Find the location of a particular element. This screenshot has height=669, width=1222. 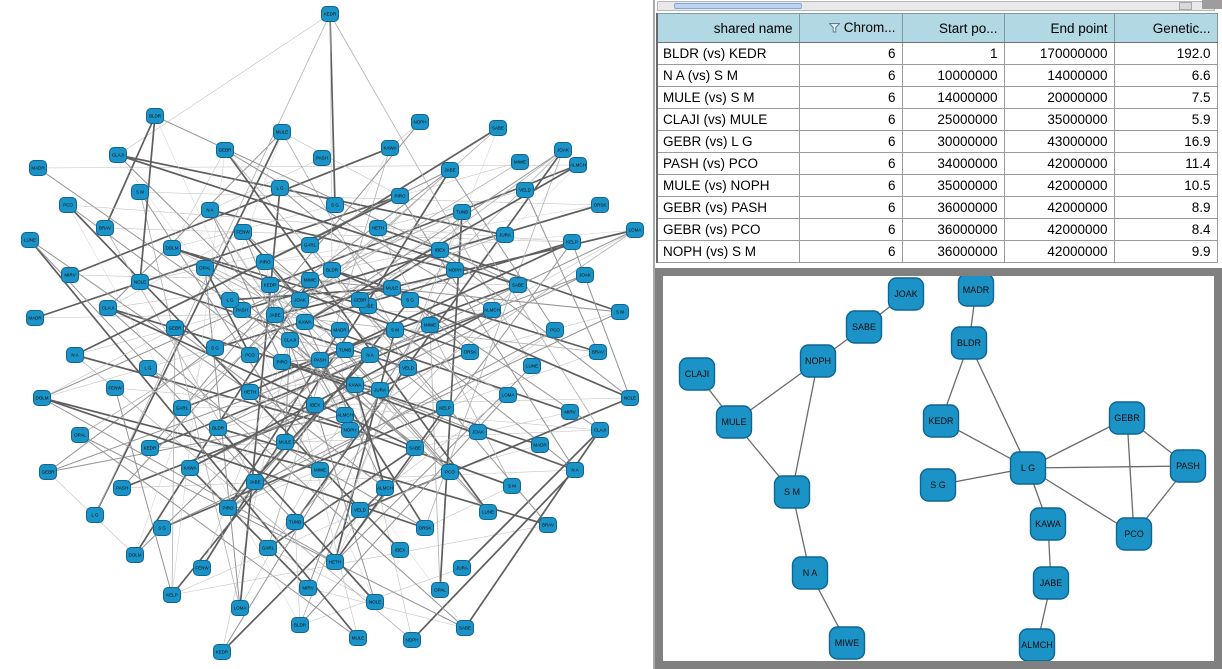

table-row: NOPH (vs) S M 6 36000000 42000000 9.9 is located at coordinates (937, 251).